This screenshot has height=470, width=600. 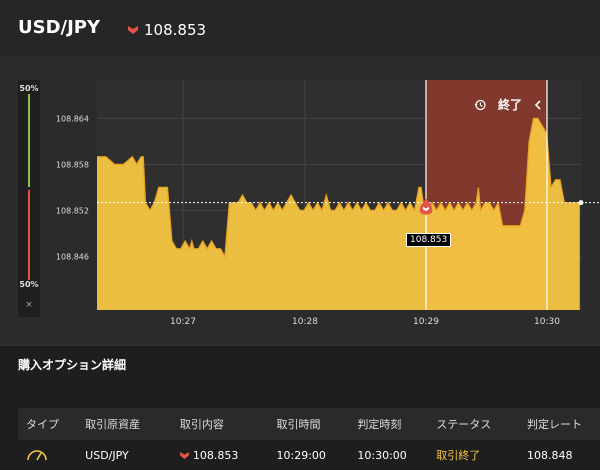 I want to click on y-tick-label: 108.864, so click(x=72, y=118).